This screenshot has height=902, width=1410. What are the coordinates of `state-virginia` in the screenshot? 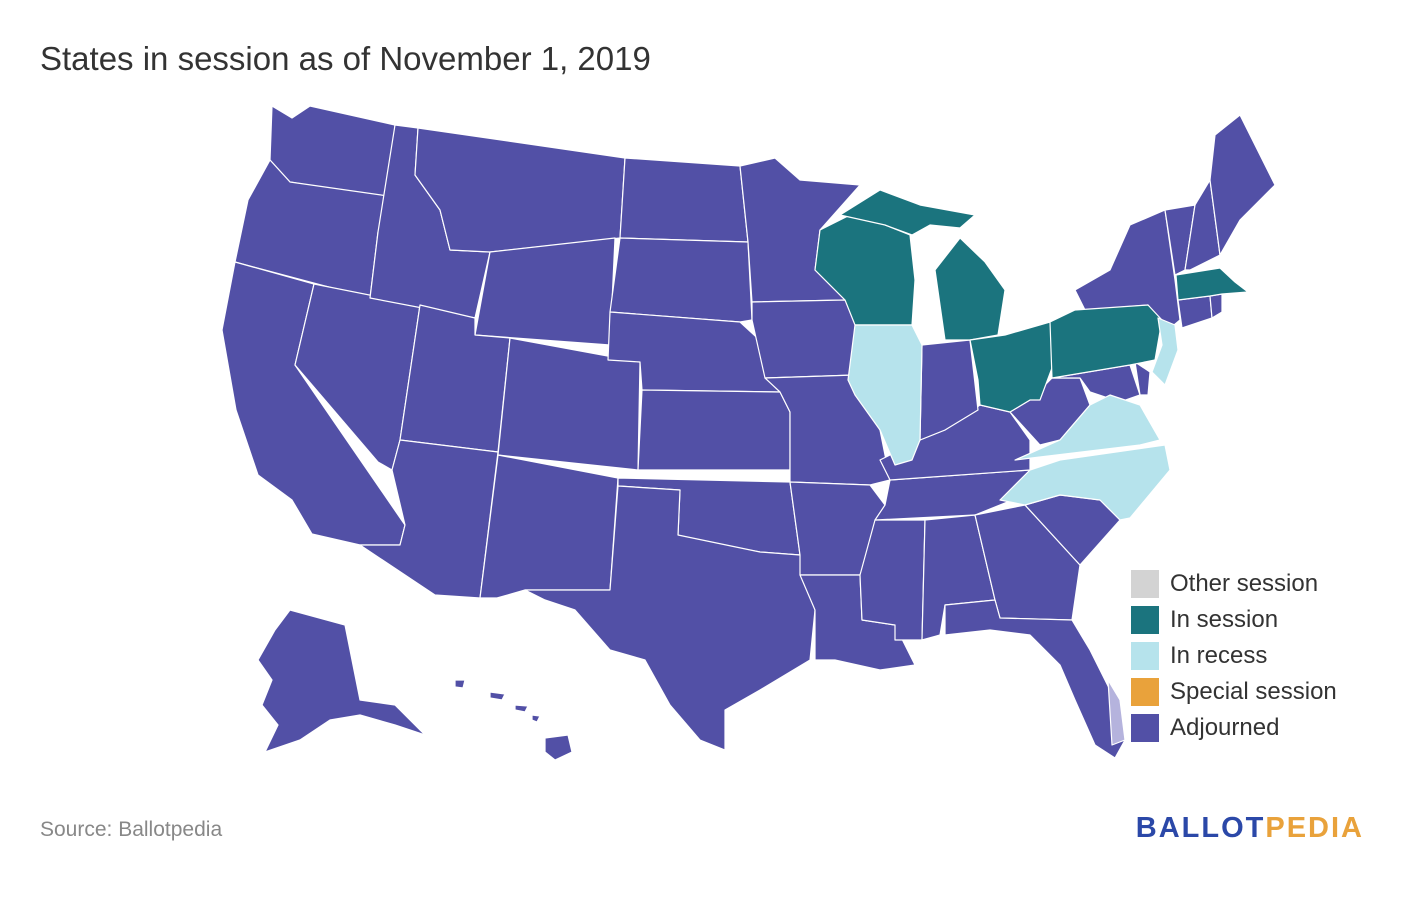 It's located at (1087, 427).